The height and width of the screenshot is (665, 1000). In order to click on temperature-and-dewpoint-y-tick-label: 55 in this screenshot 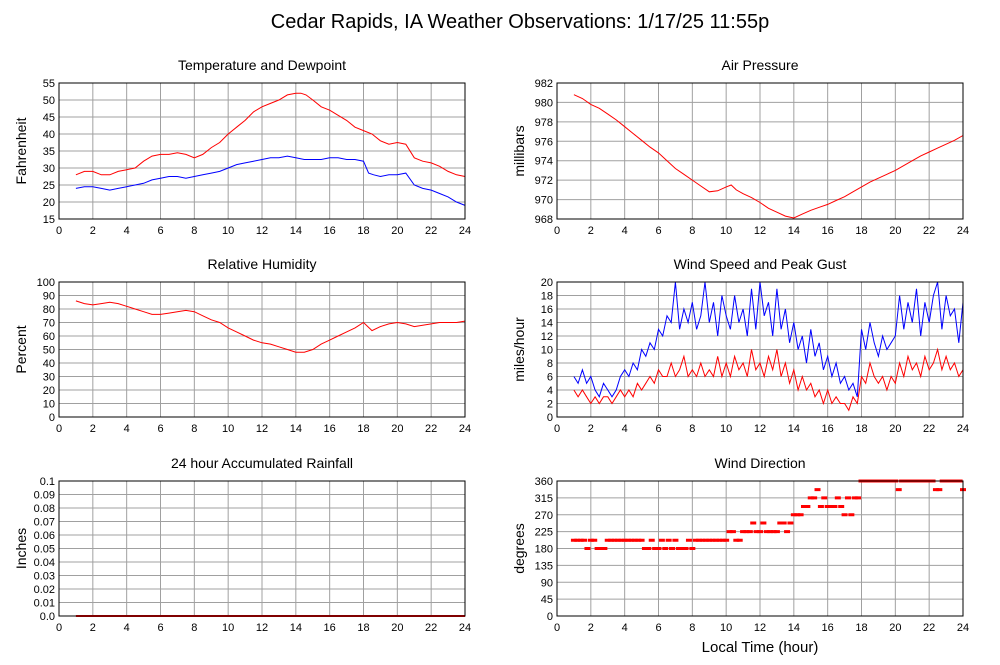, I will do `click(49, 84)`.